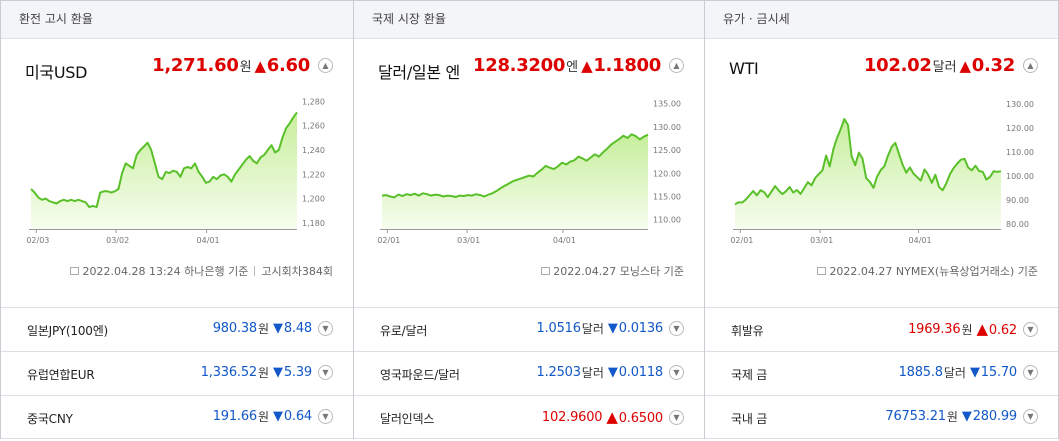  Describe the element at coordinates (529, 69) in the screenshot. I see `main-quote-row: 달러/일본 엔 128.3200 엔 ▲1.1800 ▲` at that location.